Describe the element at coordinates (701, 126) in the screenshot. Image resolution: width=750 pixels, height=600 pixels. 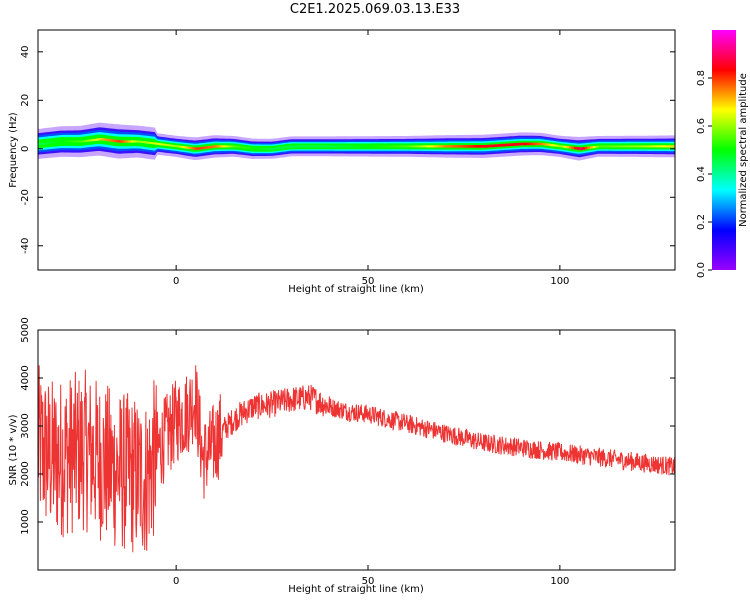
I see `colorbar-tick-label: 0.6` at that location.